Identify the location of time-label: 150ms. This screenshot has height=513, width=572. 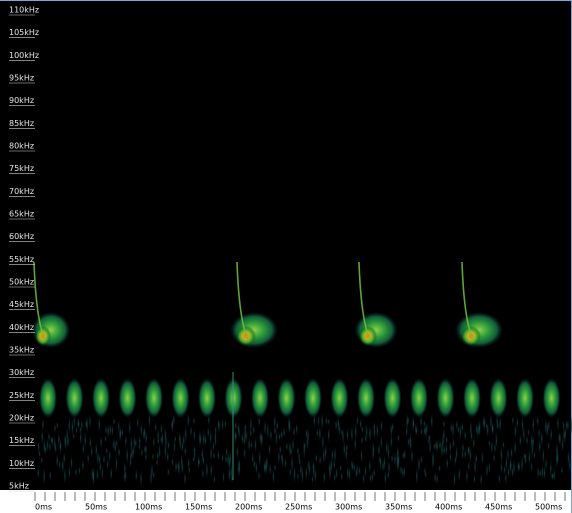
(198, 507).